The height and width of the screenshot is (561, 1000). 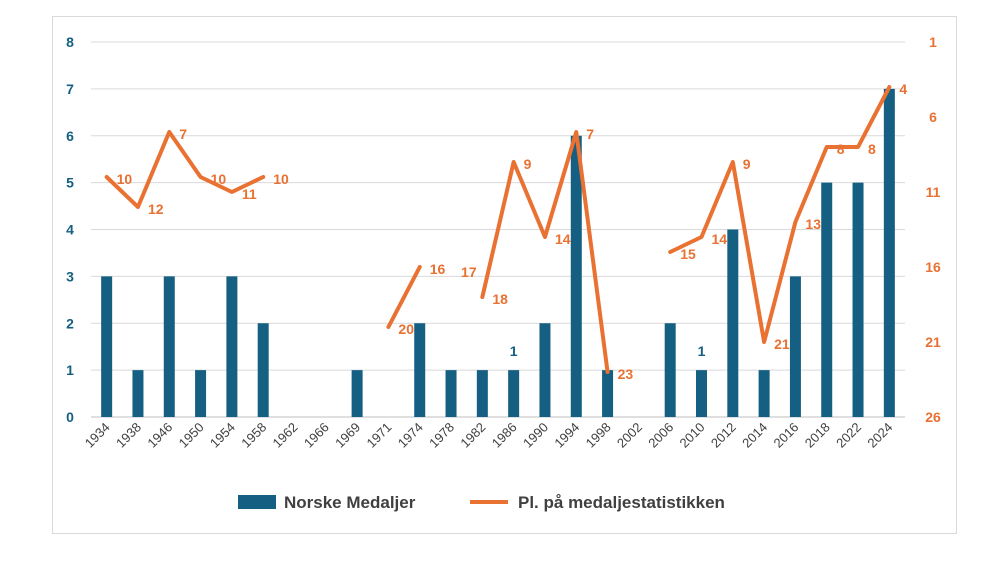 What do you see at coordinates (406, 329) in the screenshot?
I see `line-data-label: 20` at bounding box center [406, 329].